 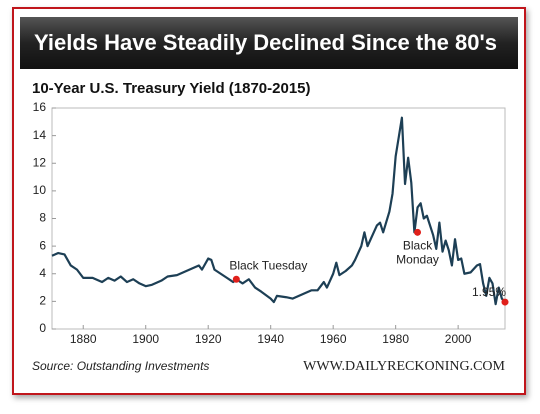 I want to click on y-tick-label: 16, so click(x=40, y=107).